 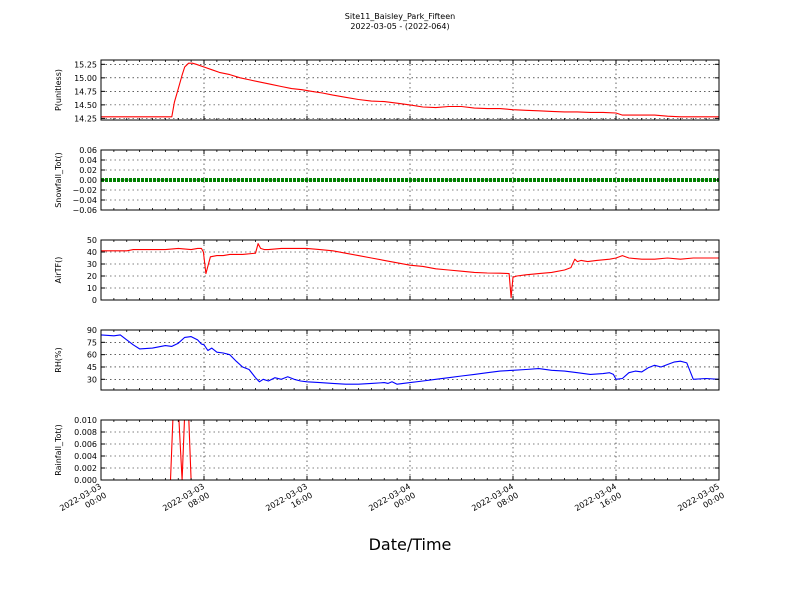 What do you see at coordinates (84, 190) in the screenshot?
I see `y-tick-label: −0.02` at bounding box center [84, 190].